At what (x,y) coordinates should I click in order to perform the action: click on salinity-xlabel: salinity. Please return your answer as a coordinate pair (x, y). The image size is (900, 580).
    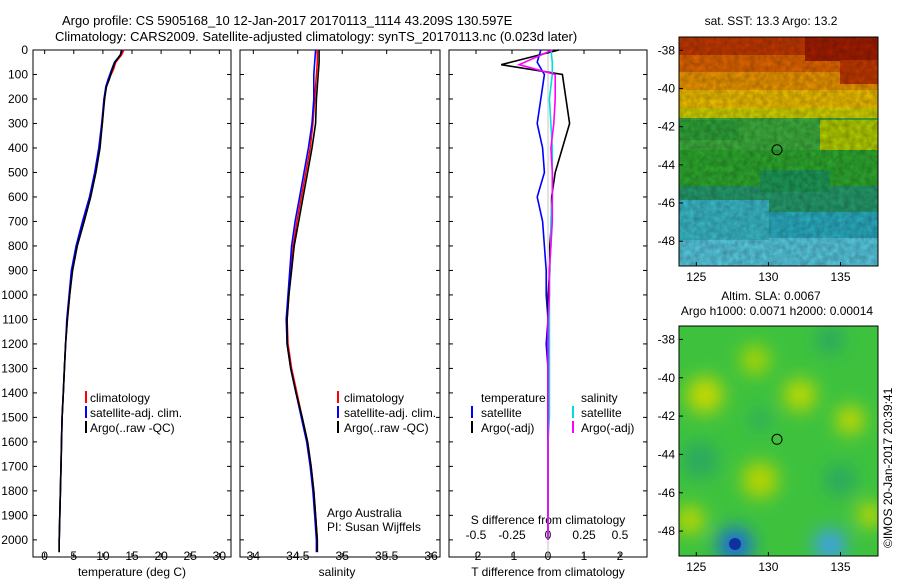
    Looking at the image, I should click on (337, 572).